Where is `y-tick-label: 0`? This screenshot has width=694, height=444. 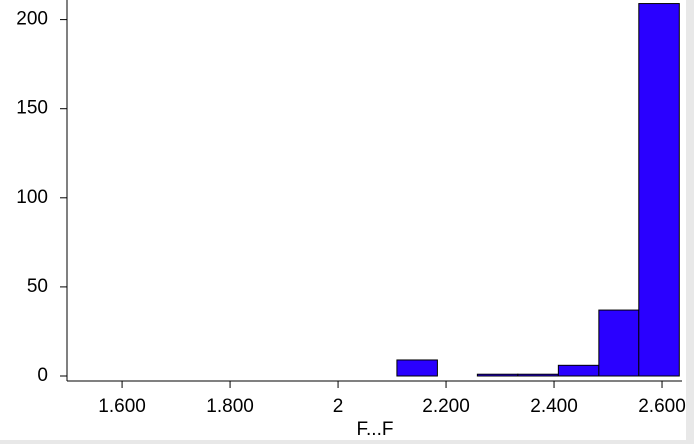 y-tick-label: 0 is located at coordinates (42, 375).